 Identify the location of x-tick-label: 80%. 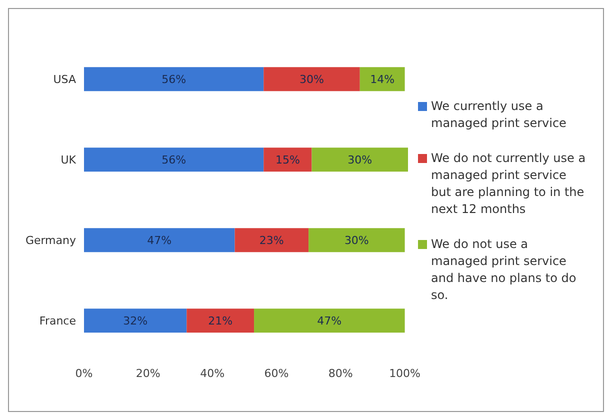
(340, 373).